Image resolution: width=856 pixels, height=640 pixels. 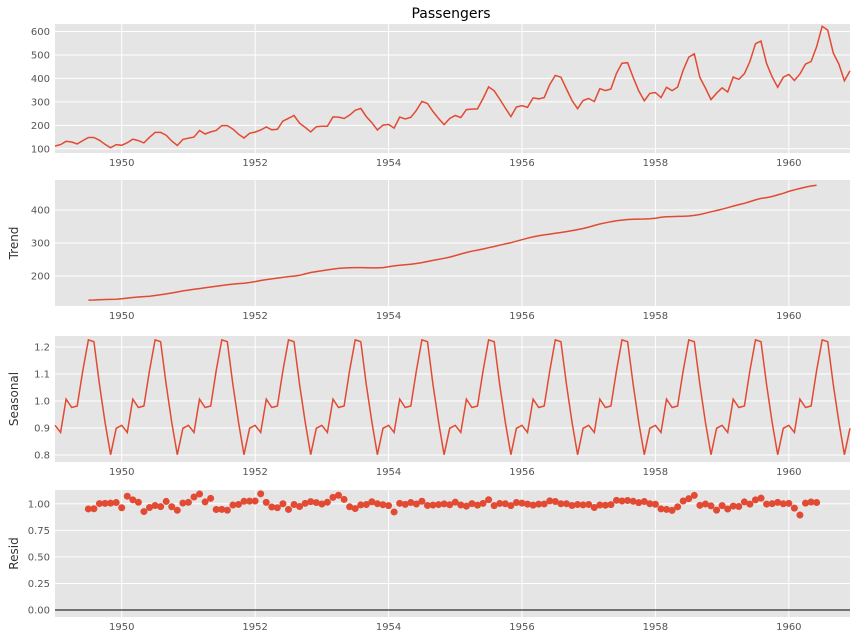 What do you see at coordinates (39, 531) in the screenshot?
I see `y-tick-label: 0.75` at bounding box center [39, 531].